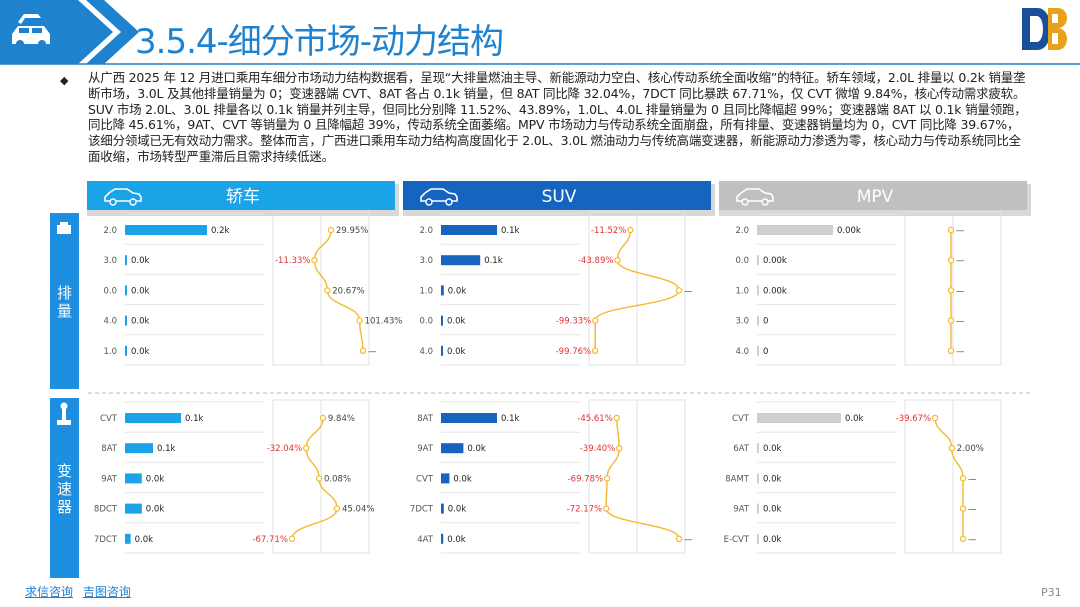  What do you see at coordinates (540, 32) in the screenshot?
I see `header-banner` at bounding box center [540, 32].